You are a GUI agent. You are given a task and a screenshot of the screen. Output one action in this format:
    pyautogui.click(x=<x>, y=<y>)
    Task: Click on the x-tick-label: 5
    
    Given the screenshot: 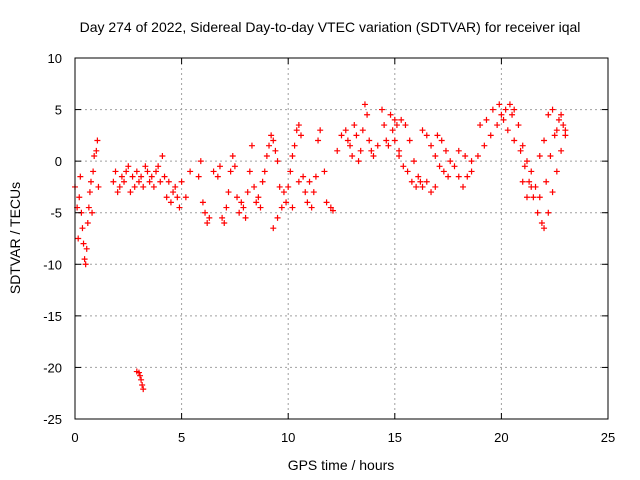 What is the action you would take?
    pyautogui.click(x=181, y=437)
    